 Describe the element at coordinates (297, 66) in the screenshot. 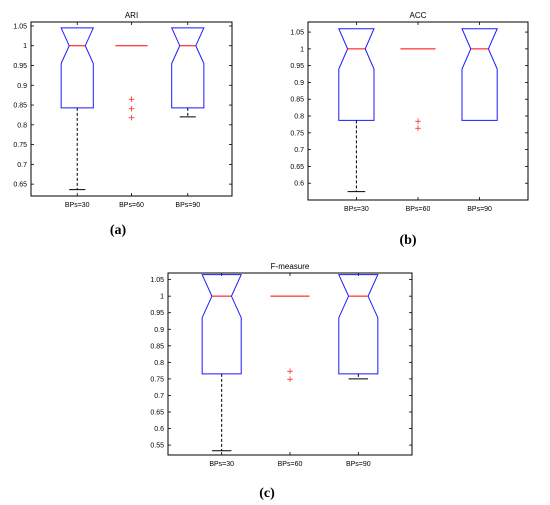

I see `panel-2-ytick-label: 0.95` at that location.